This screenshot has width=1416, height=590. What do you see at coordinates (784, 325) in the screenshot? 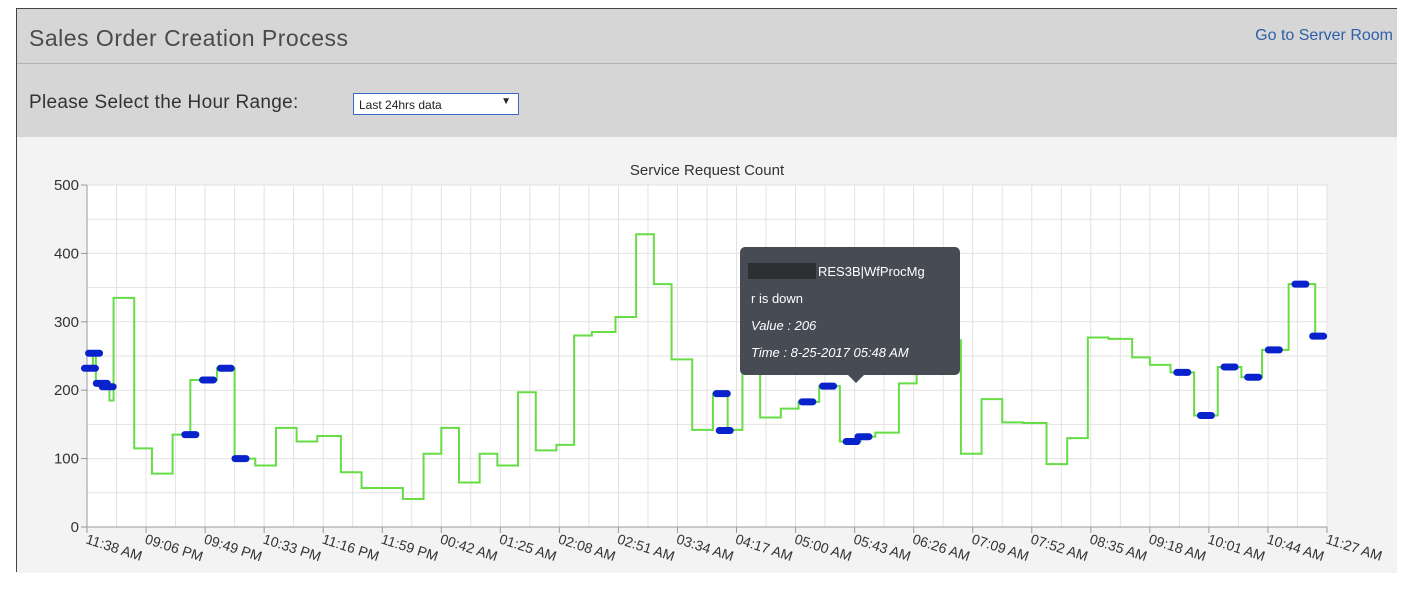
I see `tooltip-line3: Value : 206` at bounding box center [784, 325].